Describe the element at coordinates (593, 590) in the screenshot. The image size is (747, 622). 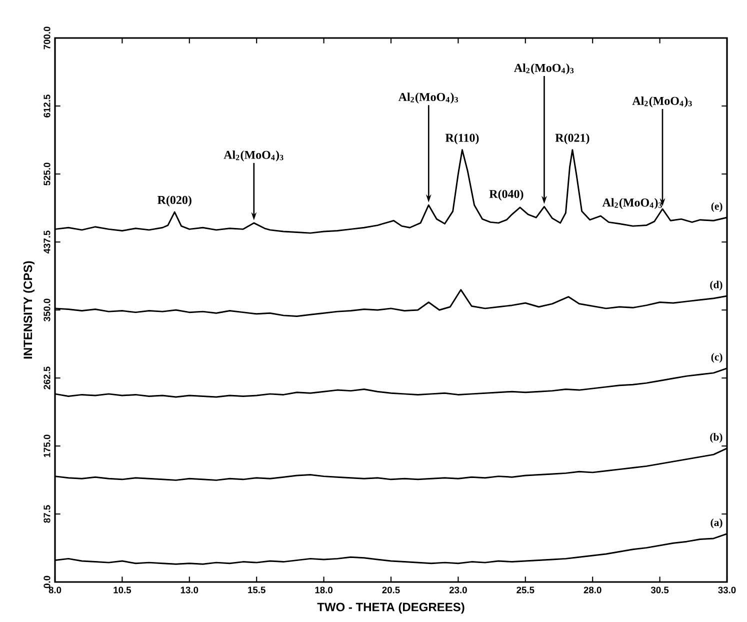
I see `x-tick-label: 28.0` at that location.